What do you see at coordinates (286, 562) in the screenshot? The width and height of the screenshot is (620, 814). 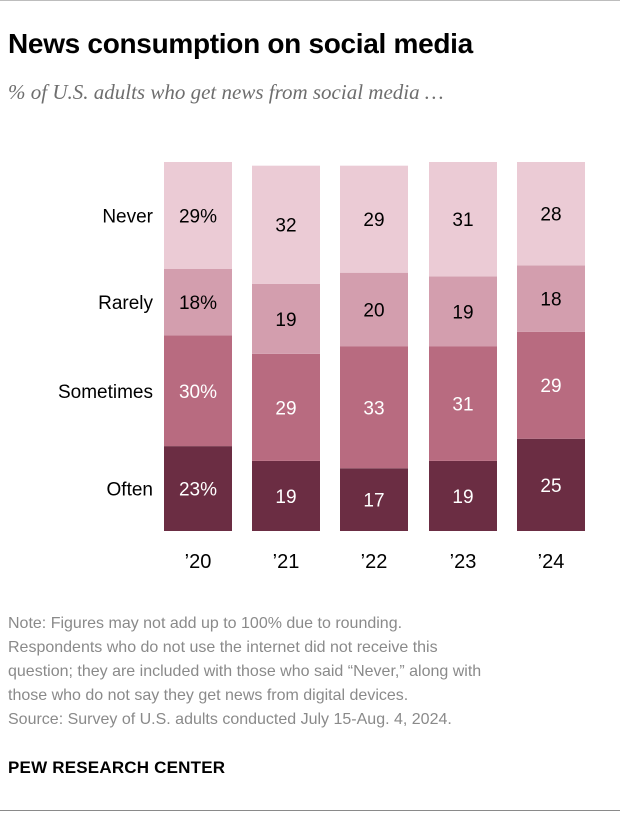 I see `category-label: ’21` at bounding box center [286, 562].